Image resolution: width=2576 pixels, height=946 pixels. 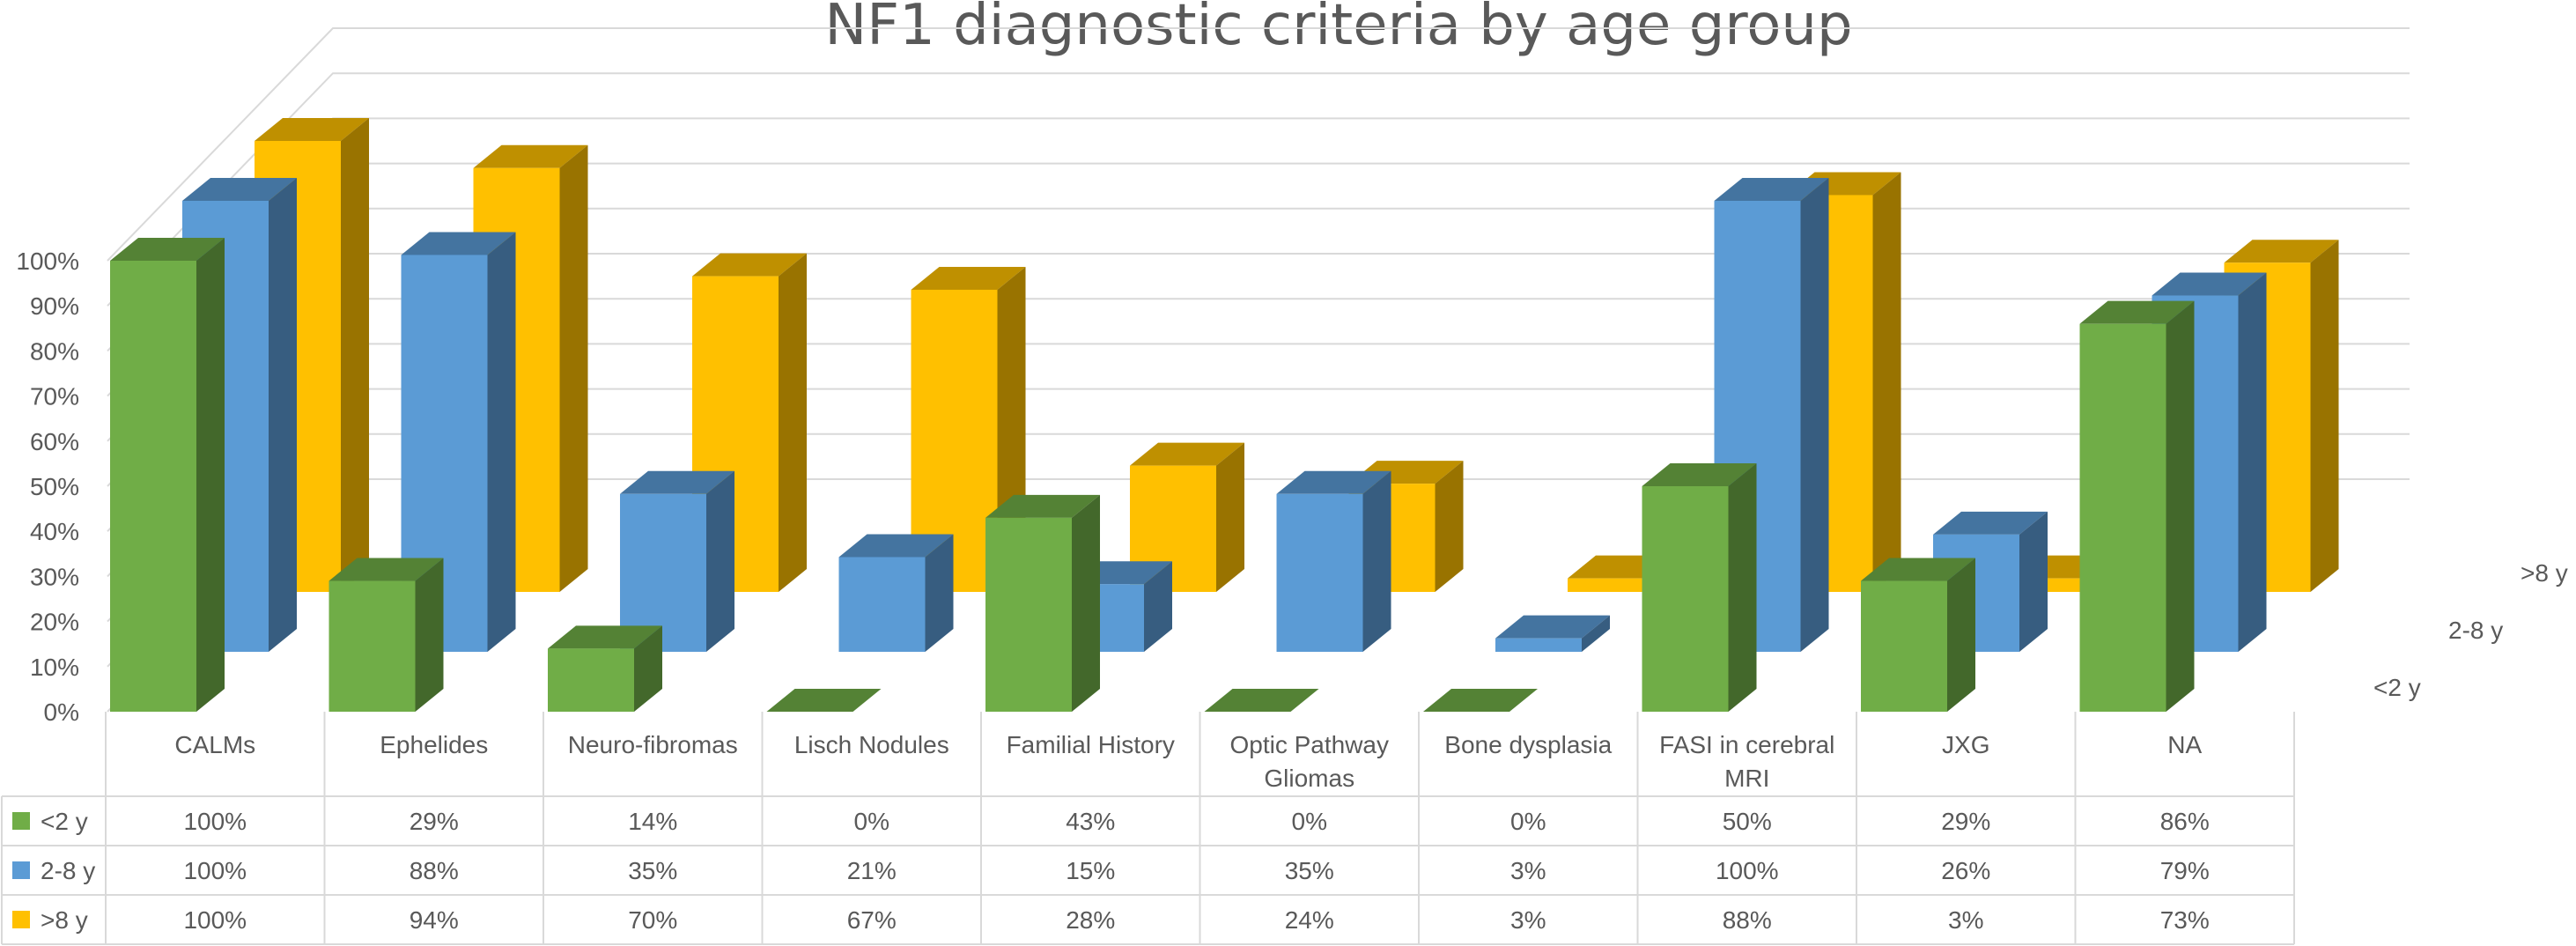 I want to click on data-label: 24%, so click(x=1309, y=920).